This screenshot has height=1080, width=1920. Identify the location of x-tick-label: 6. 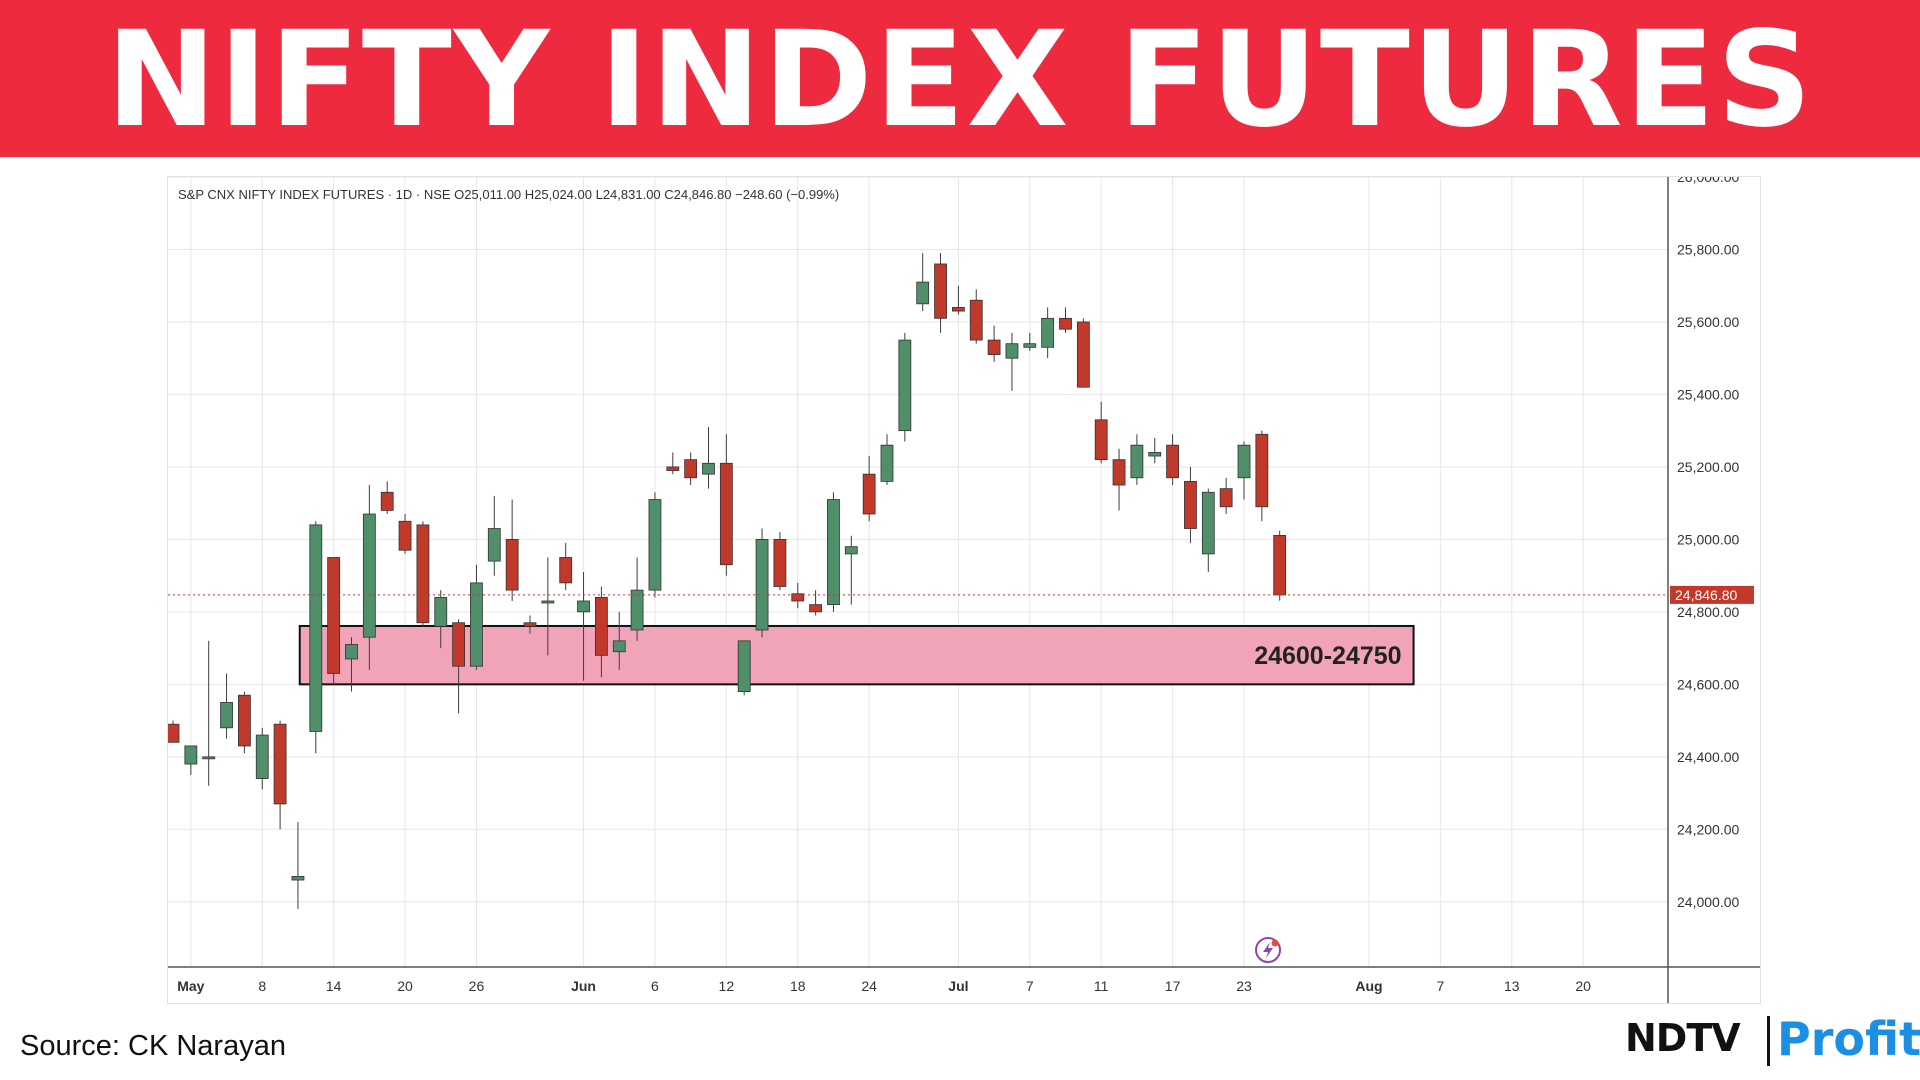
(655, 986).